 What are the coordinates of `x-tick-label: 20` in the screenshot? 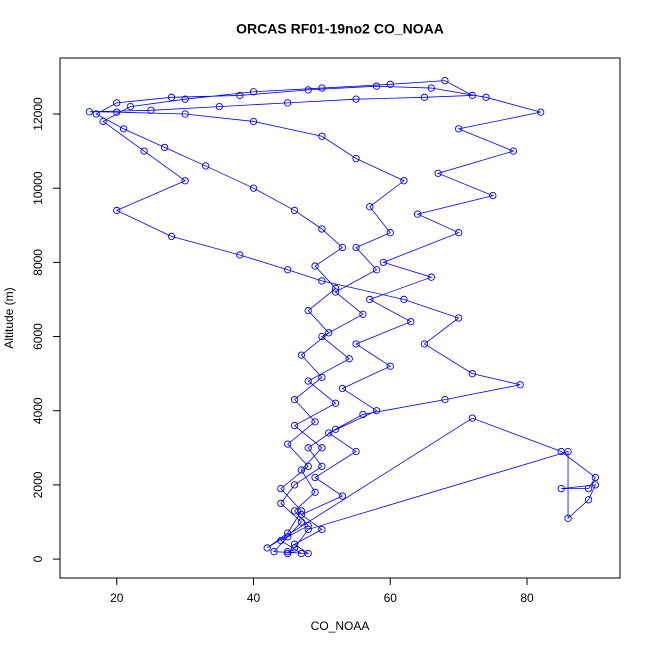 It's located at (117, 598).